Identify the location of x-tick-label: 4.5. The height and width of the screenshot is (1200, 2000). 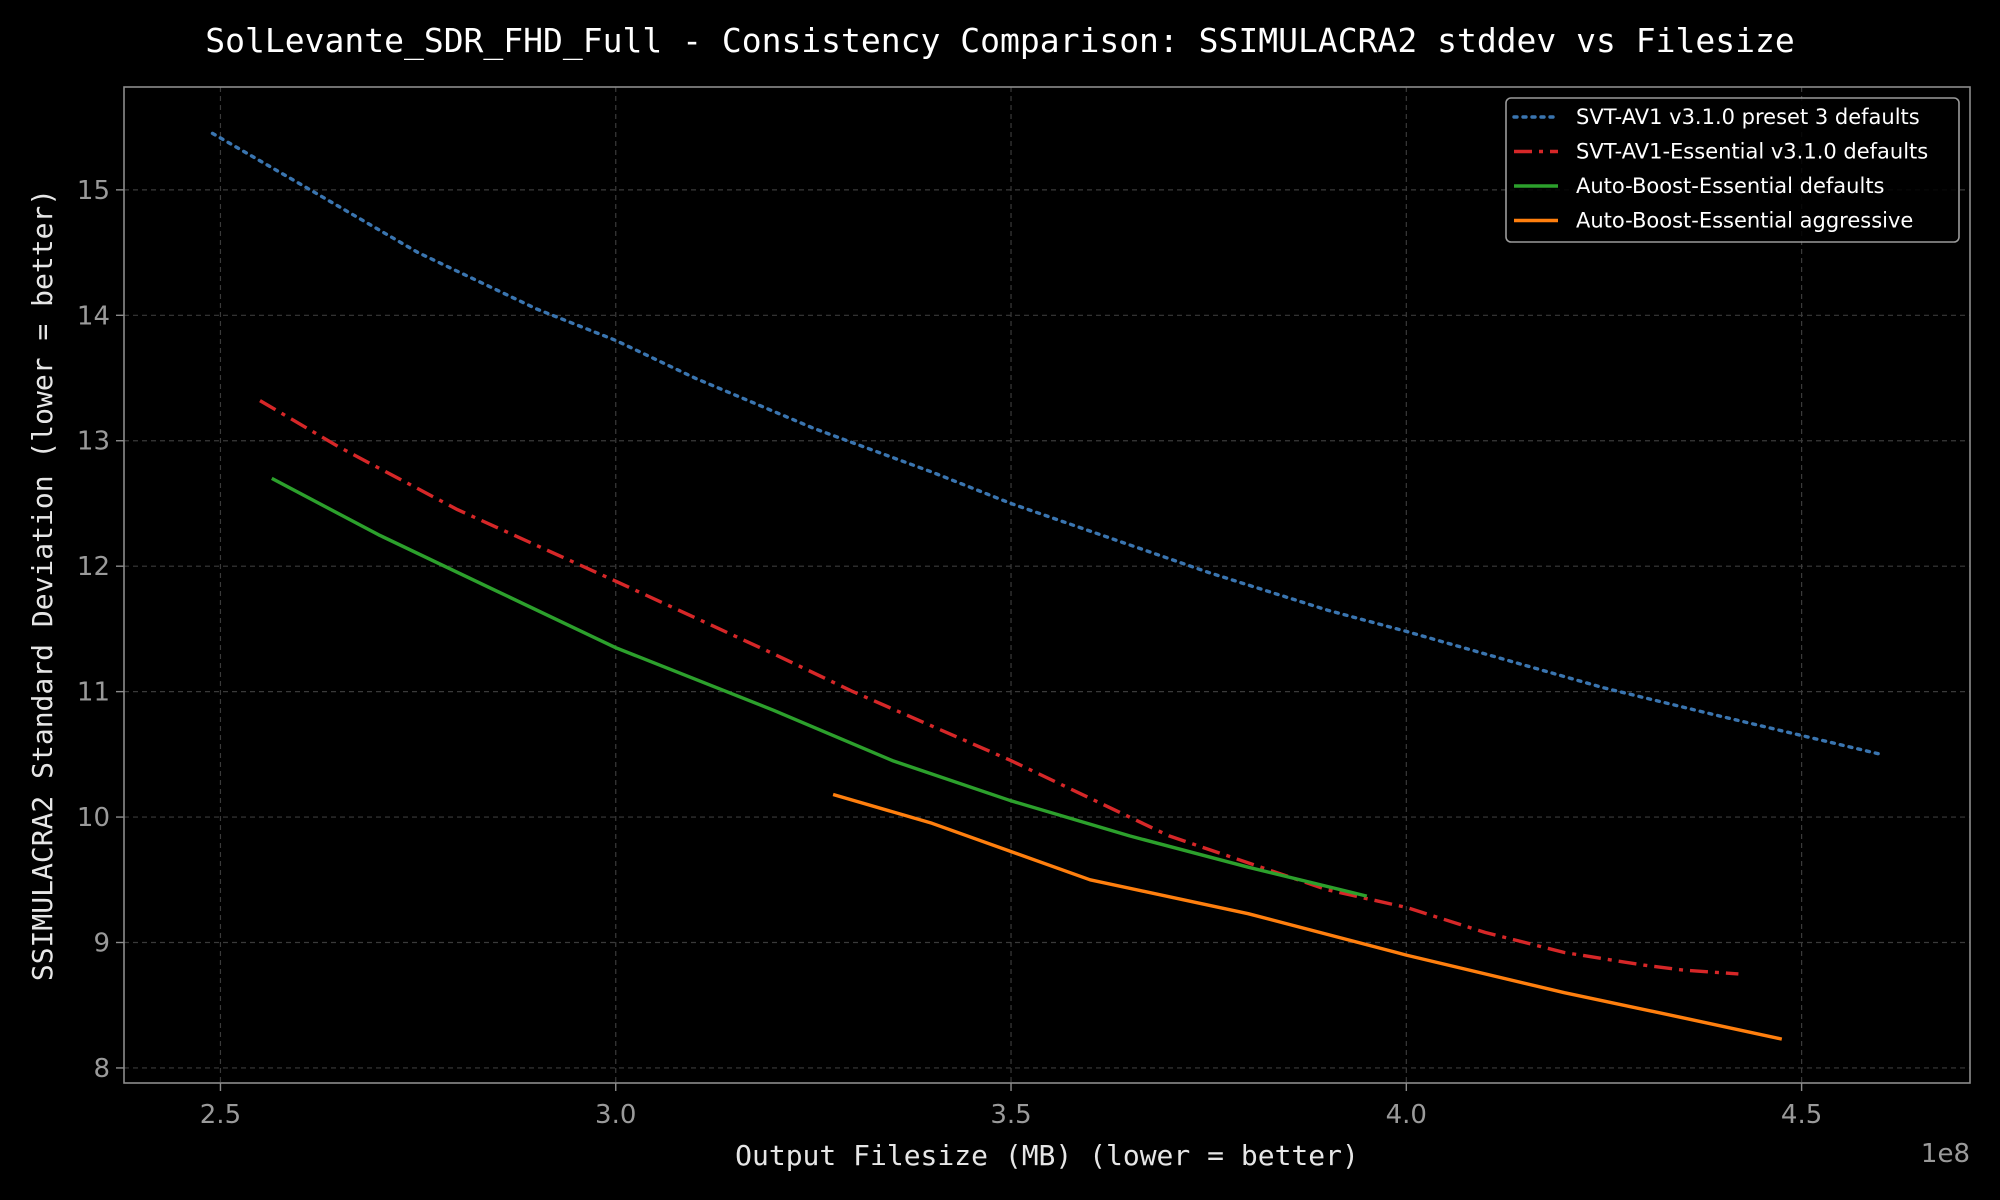
(1801, 1115).